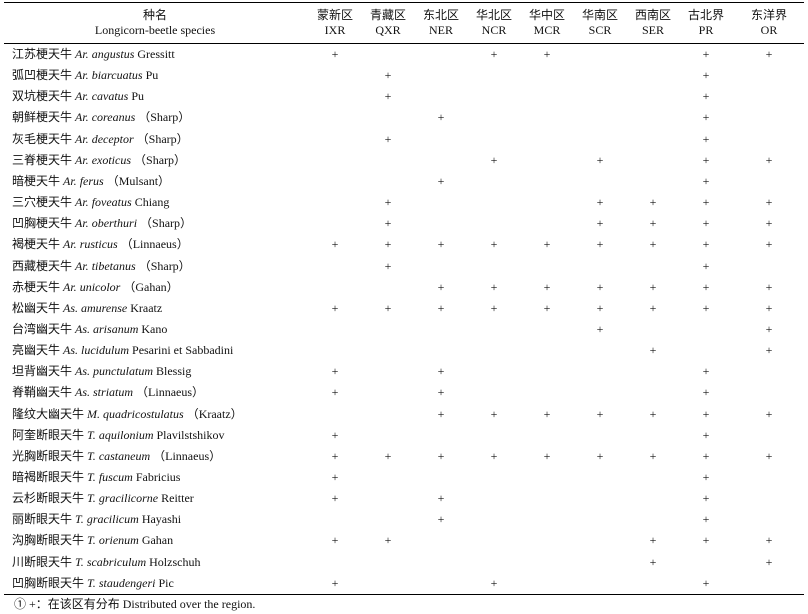 The width and height of the screenshot is (808, 614). I want to click on epithet: oberthuri, so click(114, 223).